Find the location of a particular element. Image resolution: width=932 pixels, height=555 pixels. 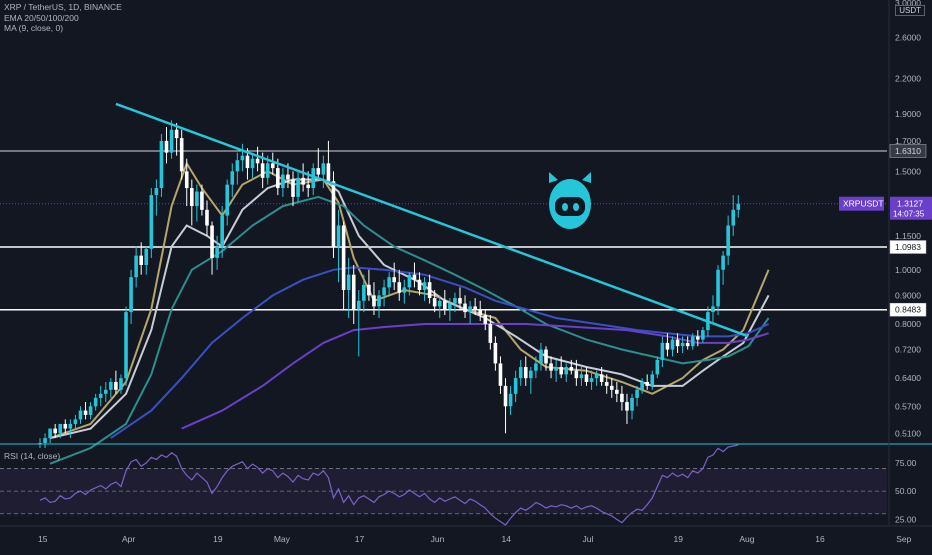

price-tick-label: 0.8000 is located at coordinates (908, 324).